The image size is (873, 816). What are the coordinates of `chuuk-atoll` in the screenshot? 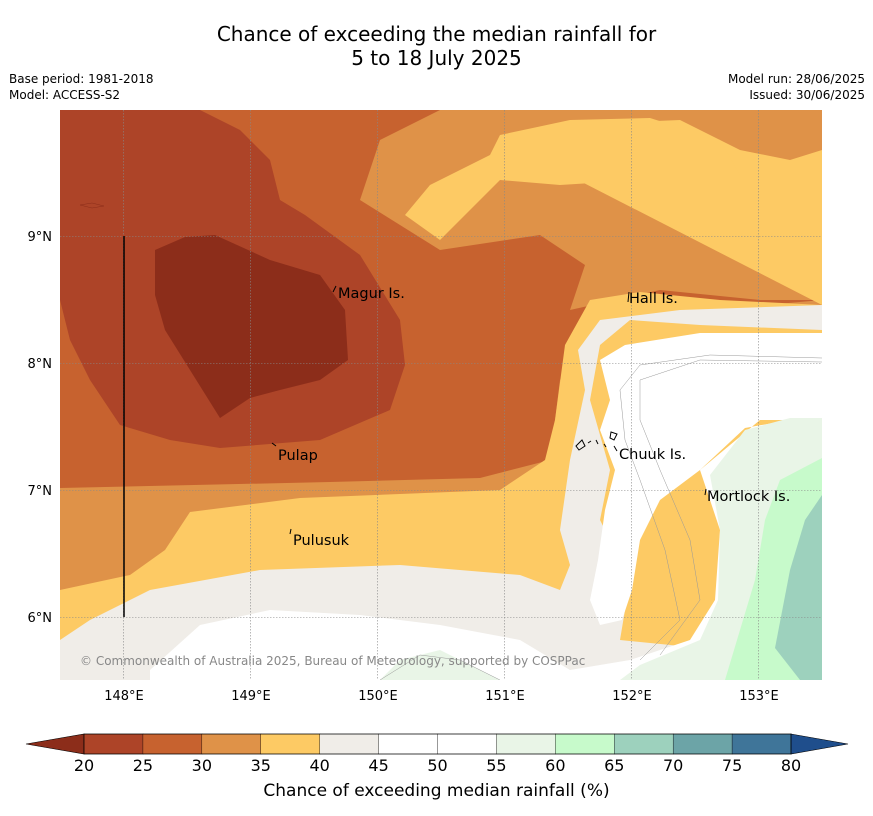 It's located at (596, 441).